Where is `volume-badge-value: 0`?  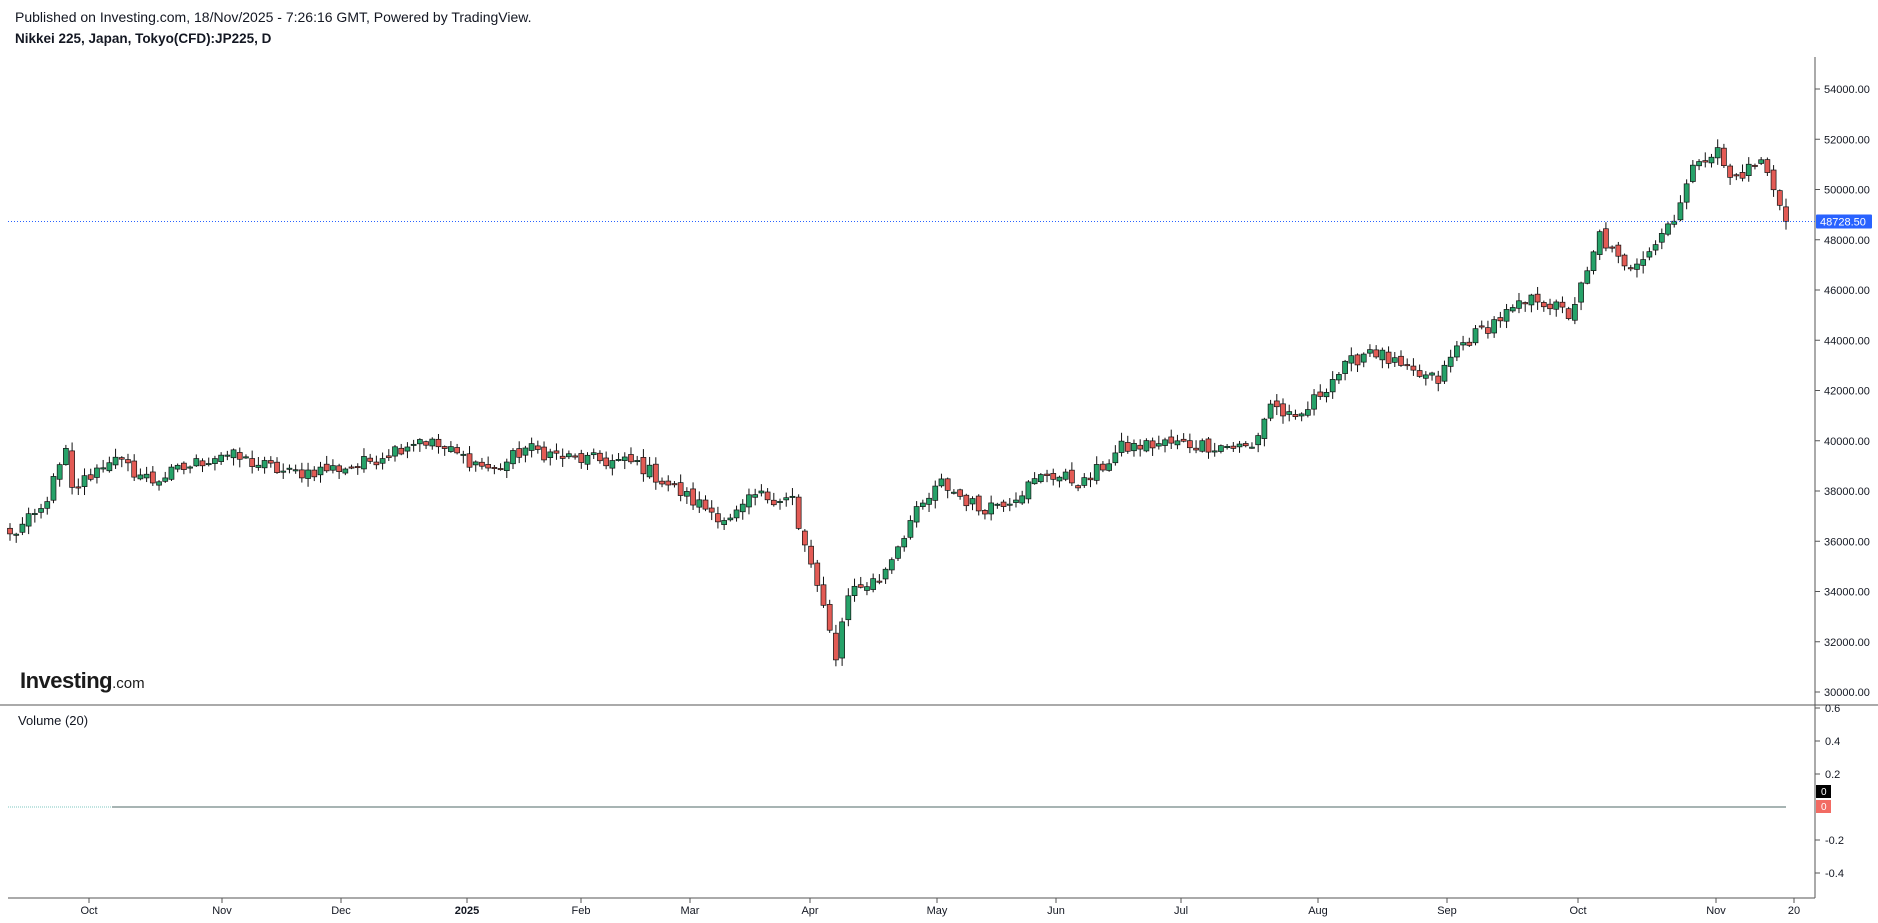 volume-badge-value: 0 is located at coordinates (1824, 792).